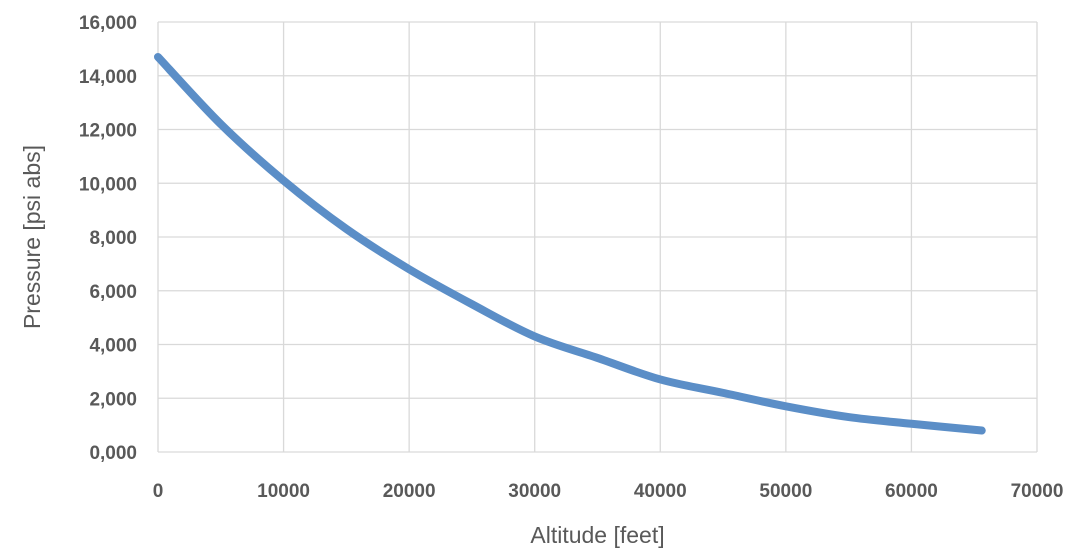 This screenshot has height=553, width=1078. I want to click on x-tick-label: 0, so click(158, 491).